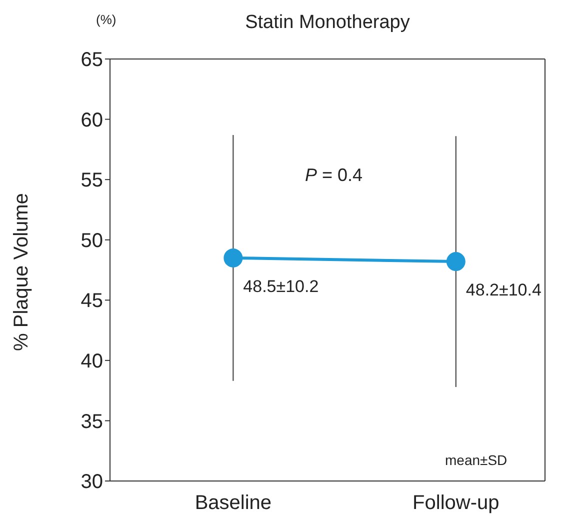 This screenshot has width=568, height=521. Describe the element at coordinates (327, 22) in the screenshot. I see `chart-title: Statin Monotherapy` at that location.